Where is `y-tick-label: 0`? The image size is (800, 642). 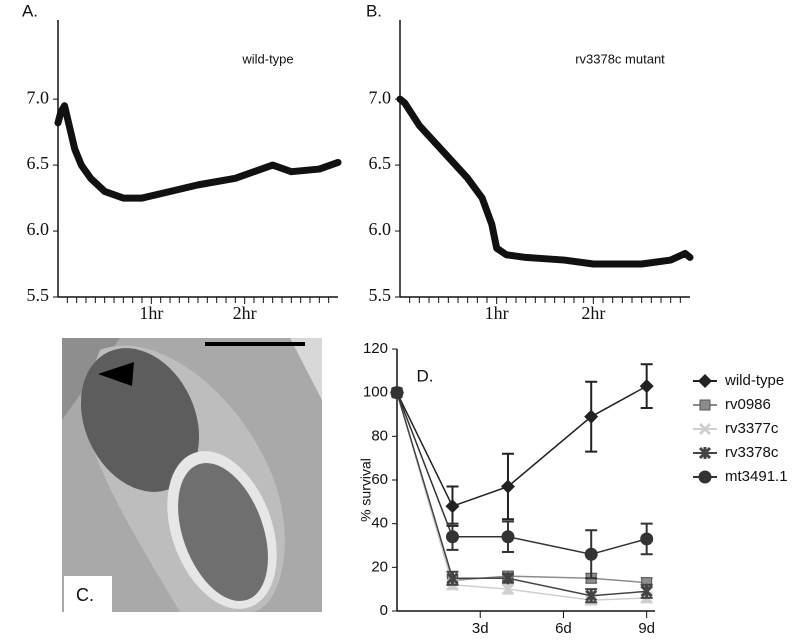 y-tick-label: 0 is located at coordinates (384, 610).